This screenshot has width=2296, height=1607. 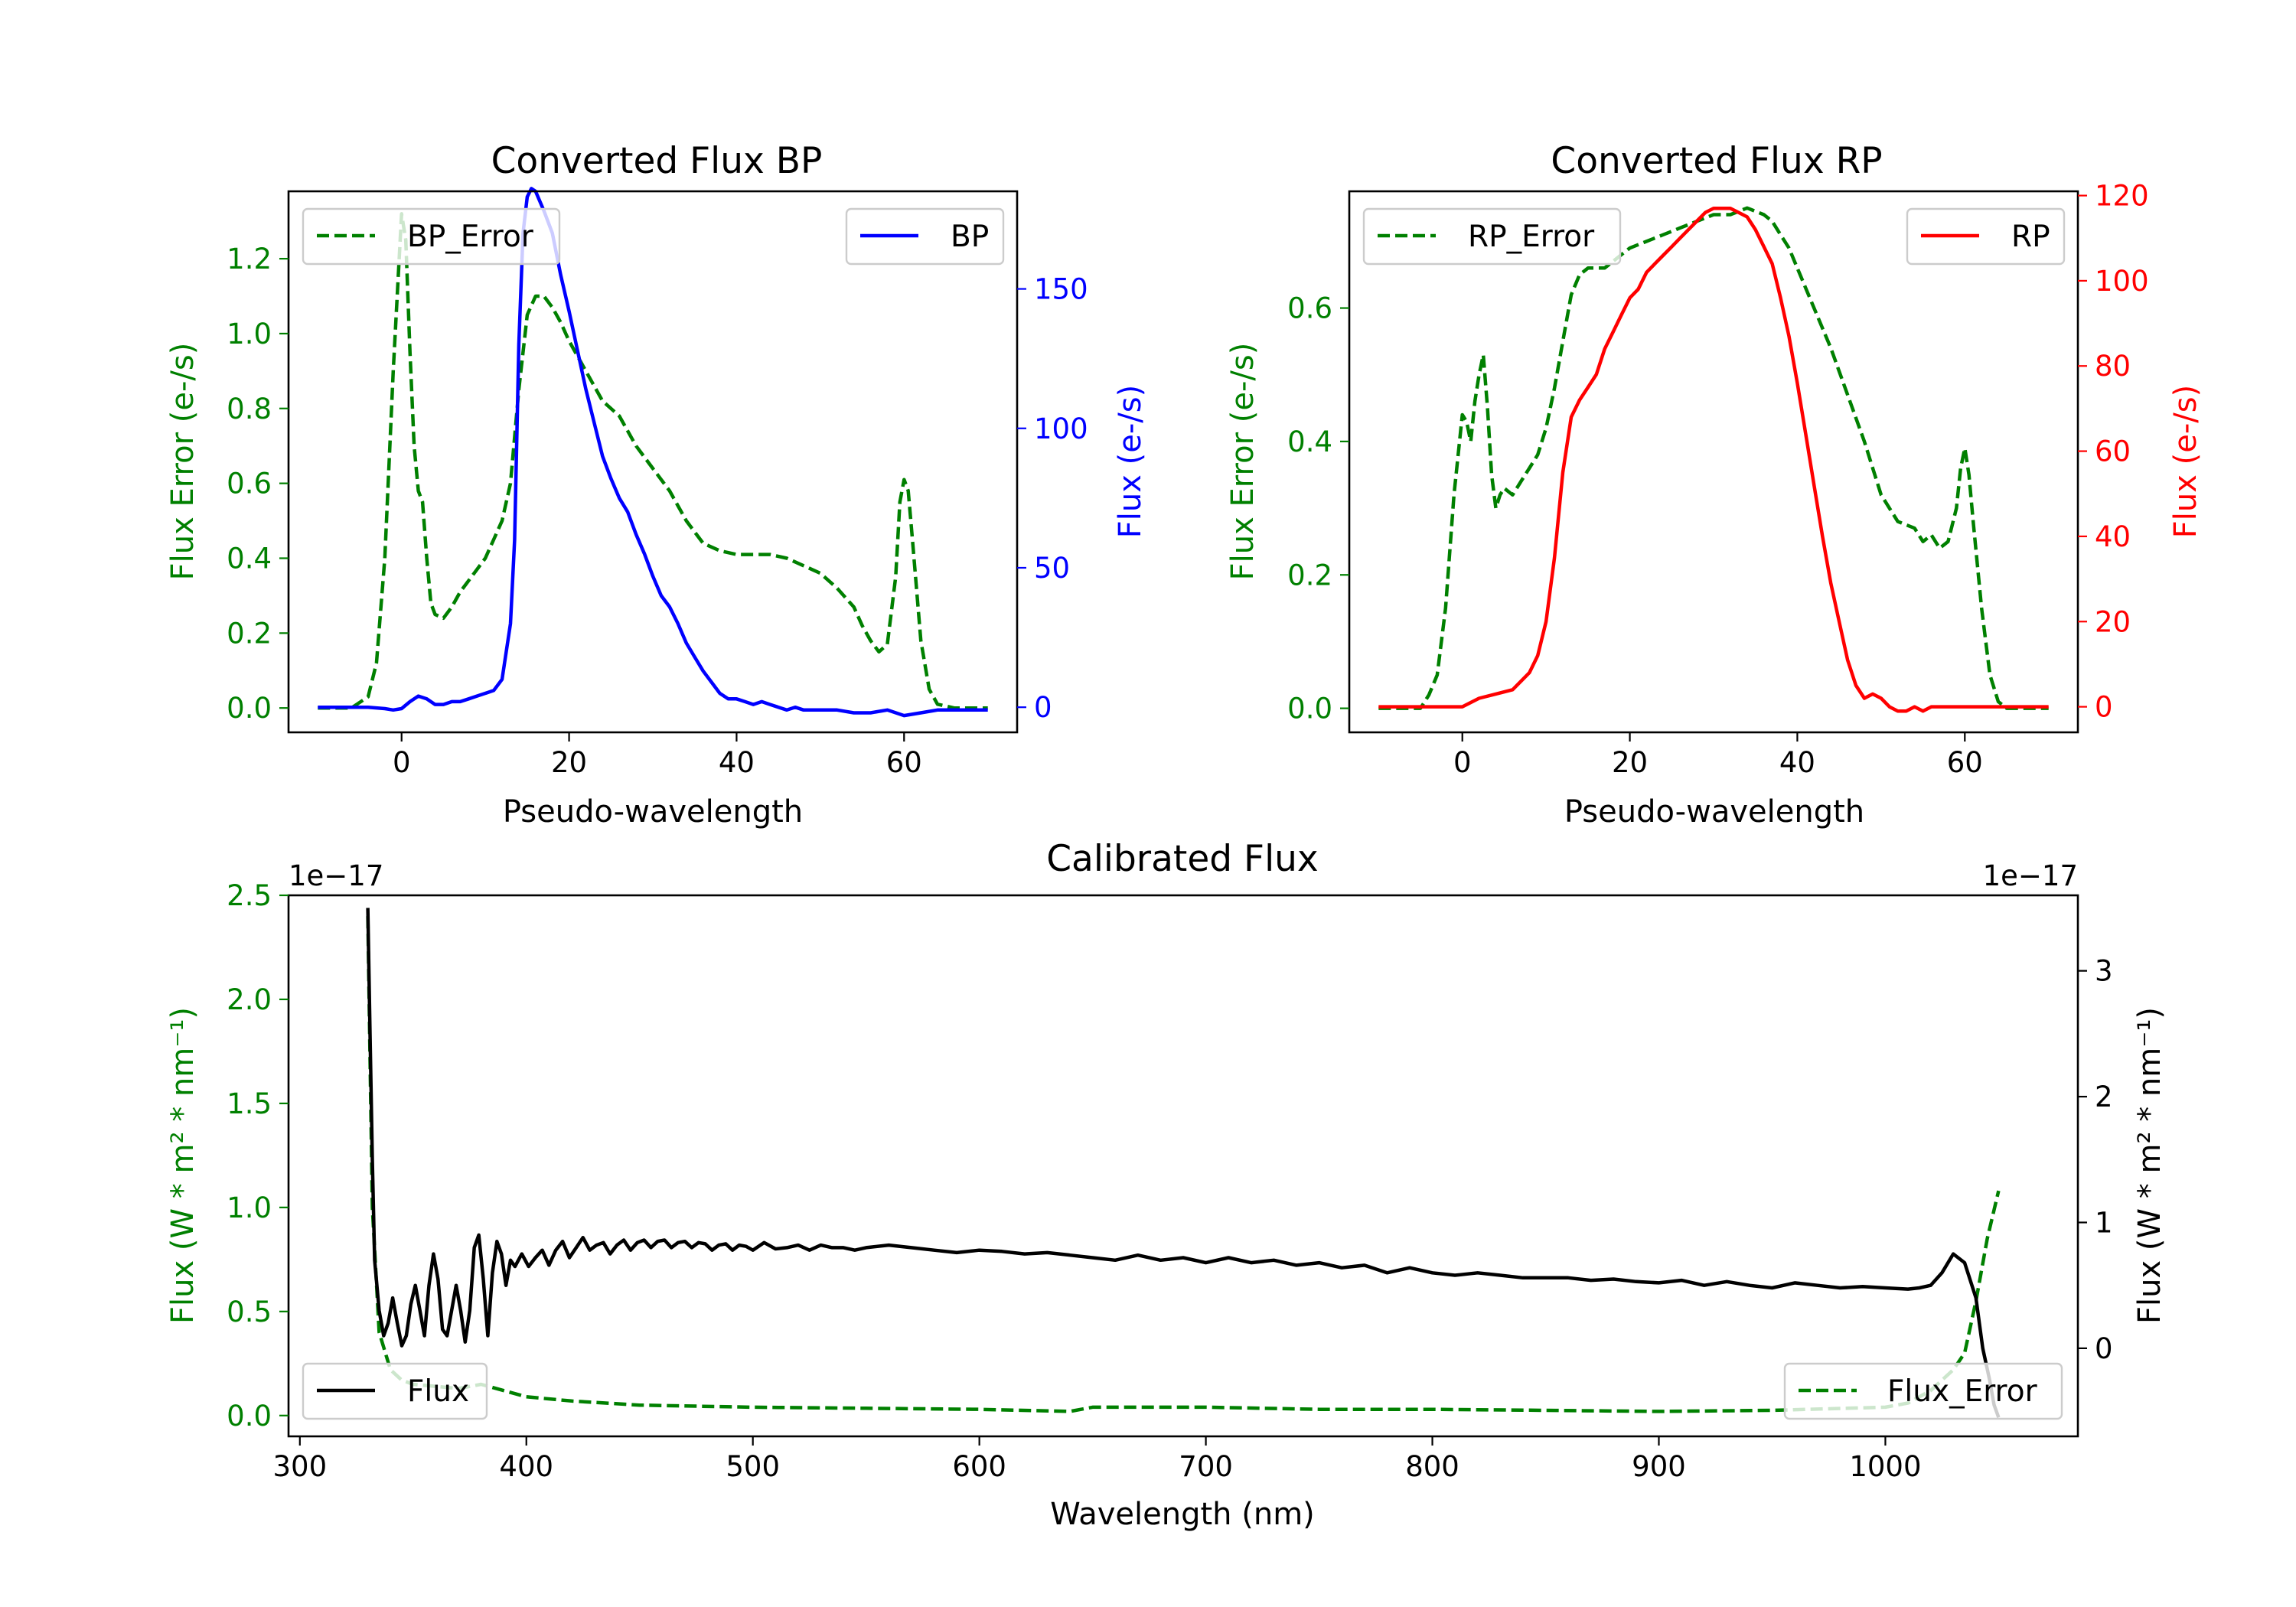 I want to click on bp-left-tick-label: 0.6, so click(x=249, y=484).